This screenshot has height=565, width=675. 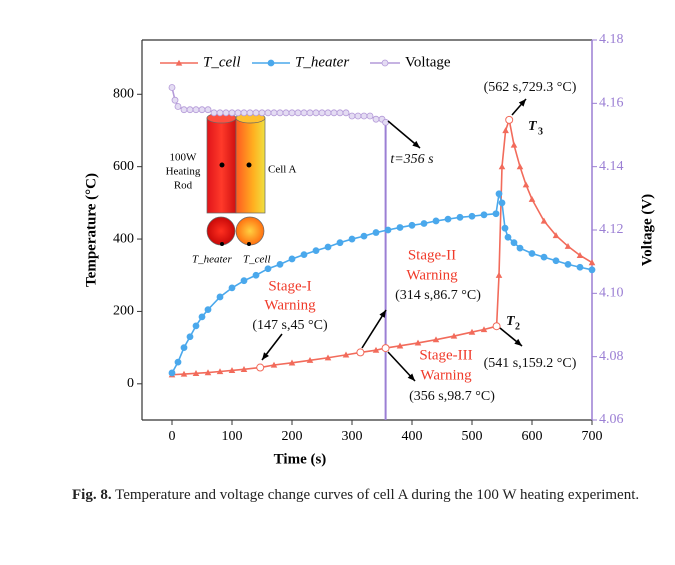 What do you see at coordinates (130, 383) in the screenshot?
I see `y-tick-label: 0` at bounding box center [130, 383].